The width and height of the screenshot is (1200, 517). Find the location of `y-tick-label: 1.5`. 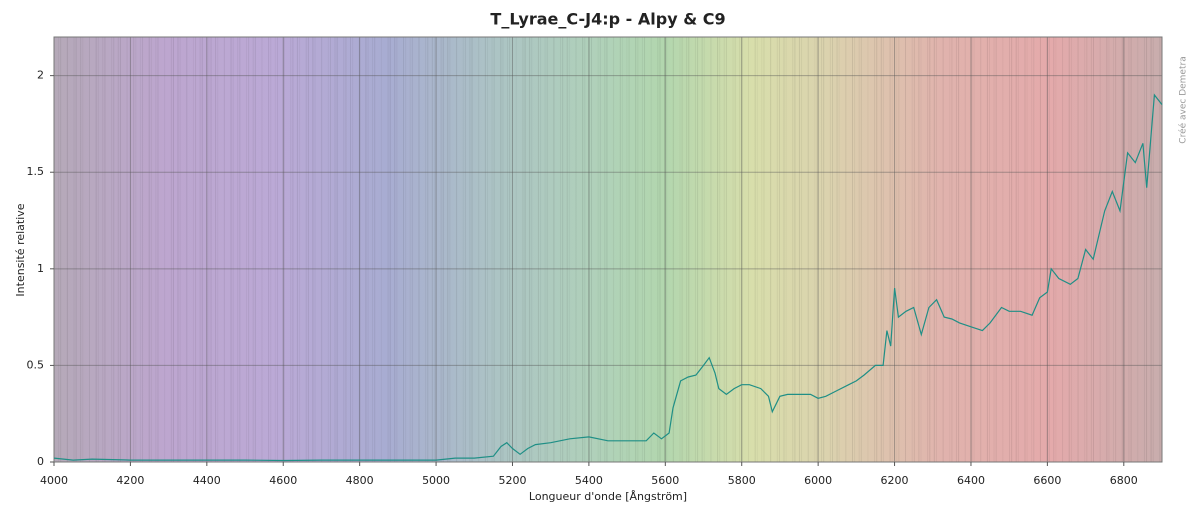

y-tick-label: 1.5 is located at coordinates (36, 171).